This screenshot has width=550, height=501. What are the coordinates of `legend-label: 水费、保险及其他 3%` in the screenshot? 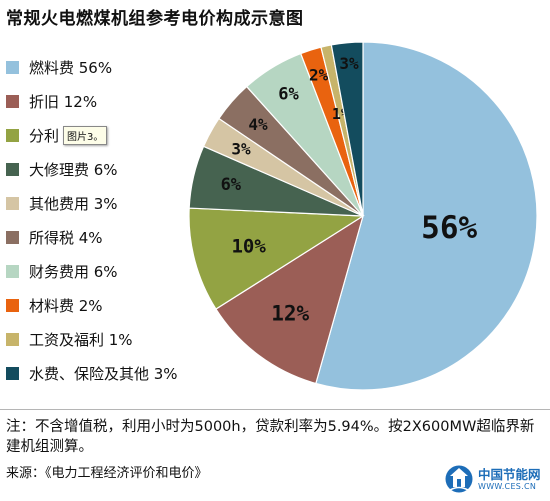 It's located at (103, 373).